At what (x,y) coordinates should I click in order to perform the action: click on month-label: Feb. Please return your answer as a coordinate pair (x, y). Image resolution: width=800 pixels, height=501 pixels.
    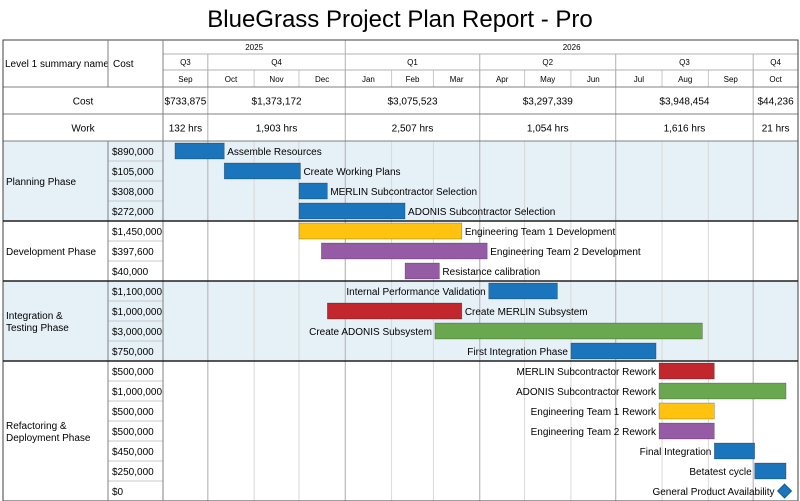
    Looking at the image, I should click on (413, 79).